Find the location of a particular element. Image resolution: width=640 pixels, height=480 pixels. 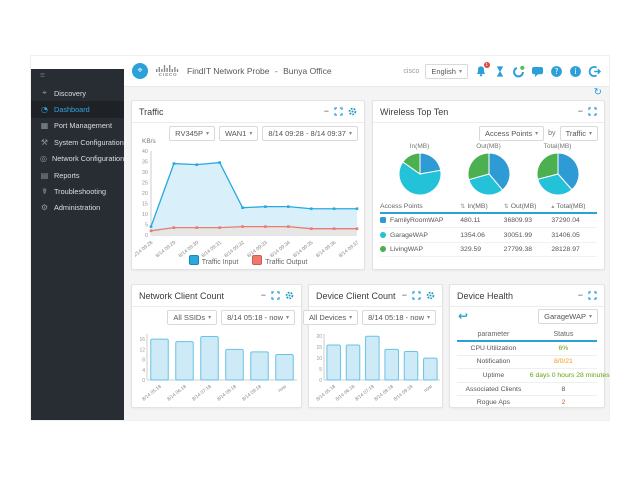

interface-select: WAN1 is located at coordinates (239, 133).